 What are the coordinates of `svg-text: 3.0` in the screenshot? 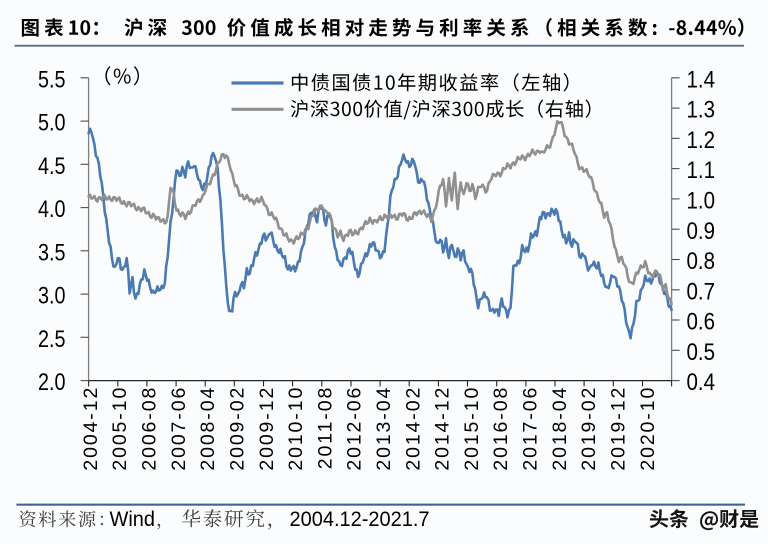 It's located at (52, 296).